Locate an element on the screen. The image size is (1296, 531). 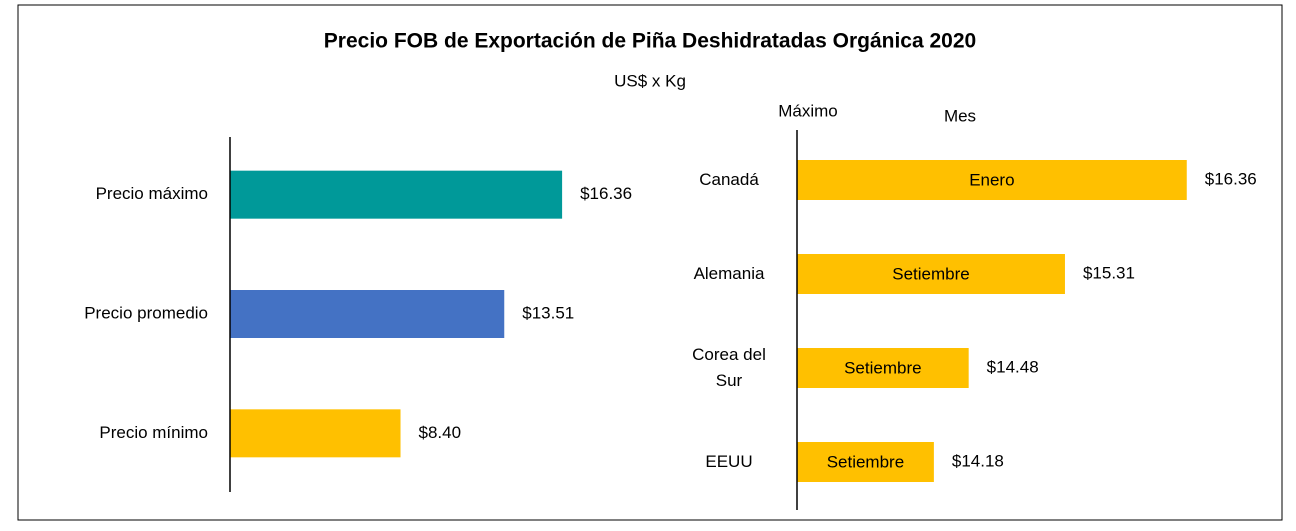
y-tick-label: Precio máximo is located at coordinates (152, 193).